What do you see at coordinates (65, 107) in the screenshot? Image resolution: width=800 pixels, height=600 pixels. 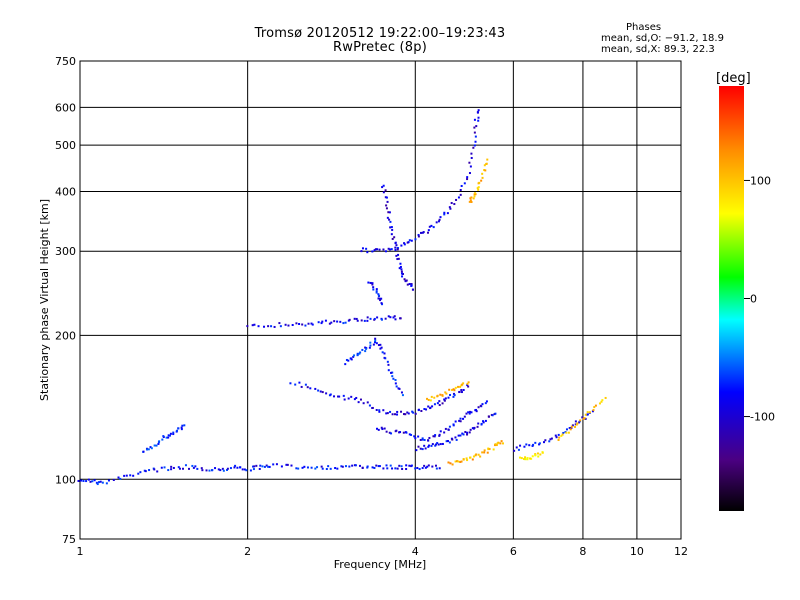 I see `y-tick-label: 600` at bounding box center [65, 107].